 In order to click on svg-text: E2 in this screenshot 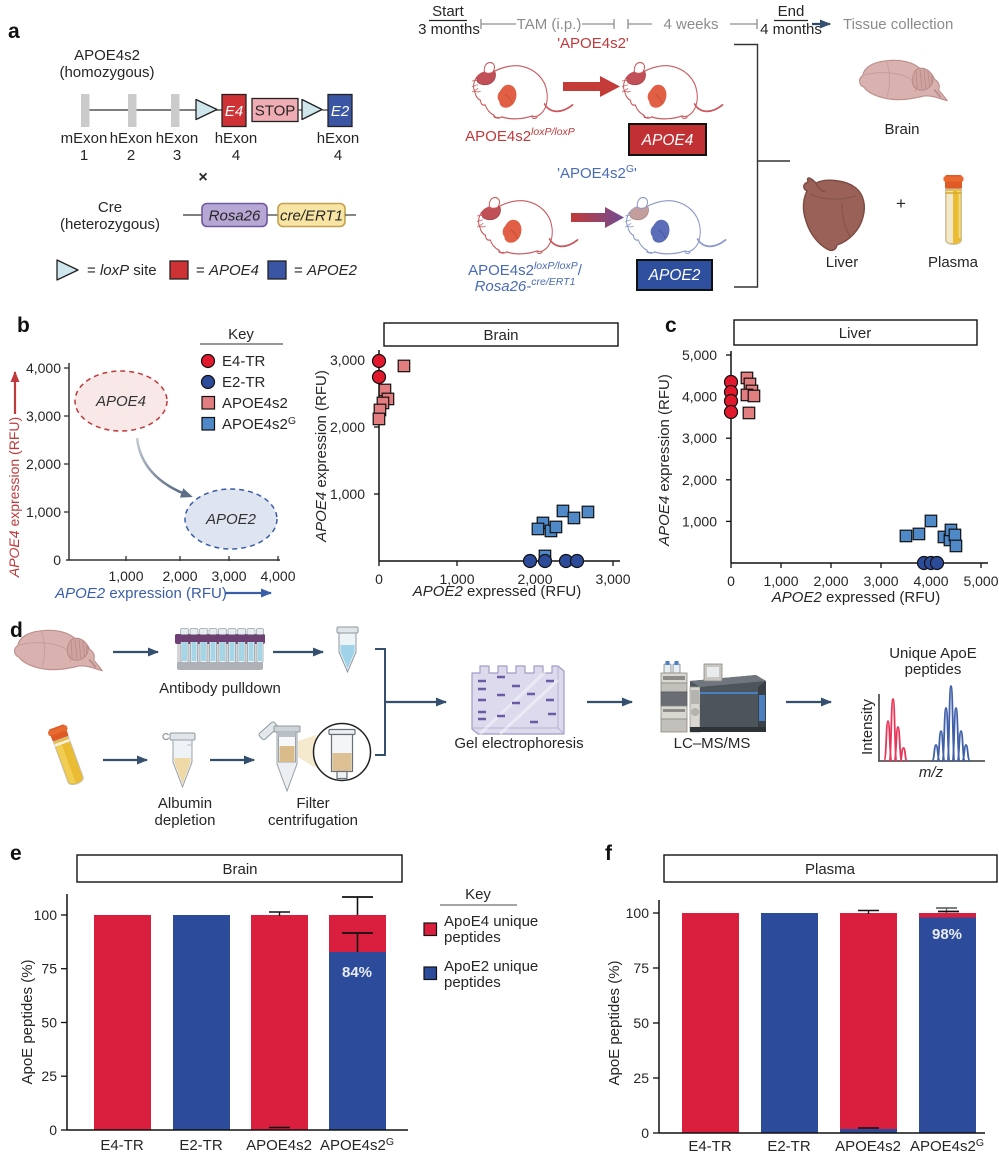, I will do `click(340, 111)`.